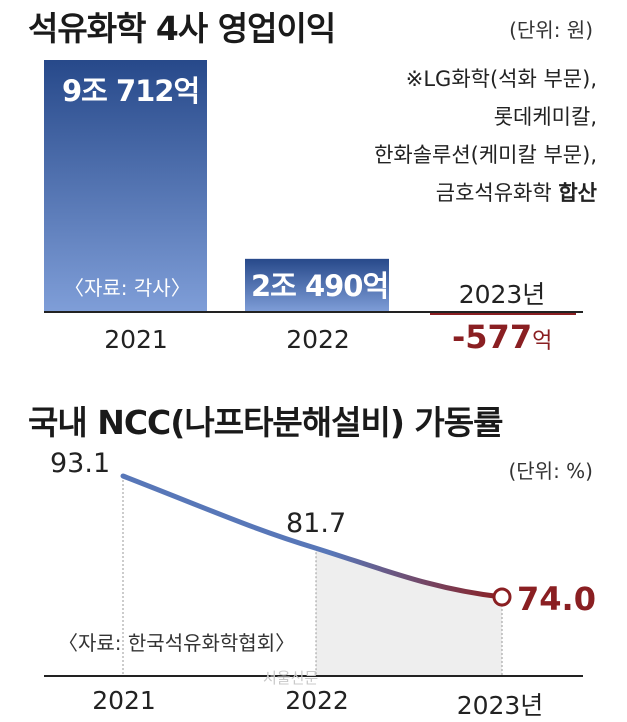  I want to click on x-label-2022: 2022, so click(318, 339).